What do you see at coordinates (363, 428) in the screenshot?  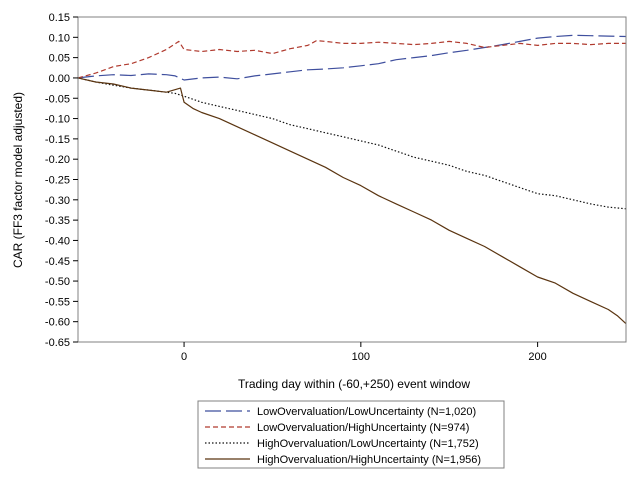 I see `legend-label-2: LowOvervaluation/HighUncertainty (N=974)` at bounding box center [363, 428].